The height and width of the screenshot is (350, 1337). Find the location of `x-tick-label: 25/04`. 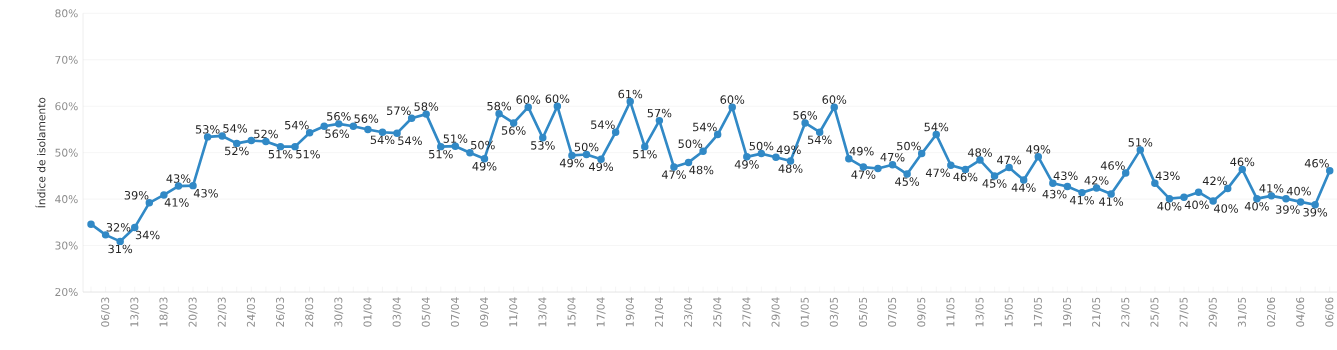

x-tick-label: 25/04 is located at coordinates (718, 312).